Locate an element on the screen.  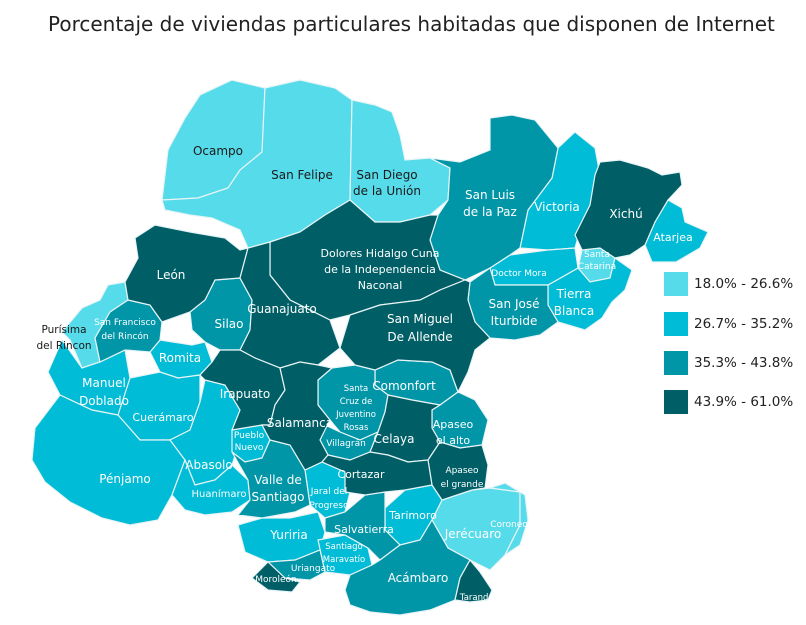
label-moroleon: Moroleón is located at coordinates (276, 579).